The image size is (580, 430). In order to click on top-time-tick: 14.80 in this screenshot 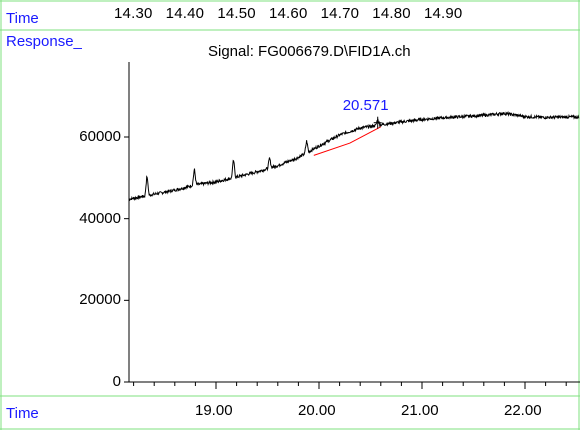, I will do `click(391, 13)`.